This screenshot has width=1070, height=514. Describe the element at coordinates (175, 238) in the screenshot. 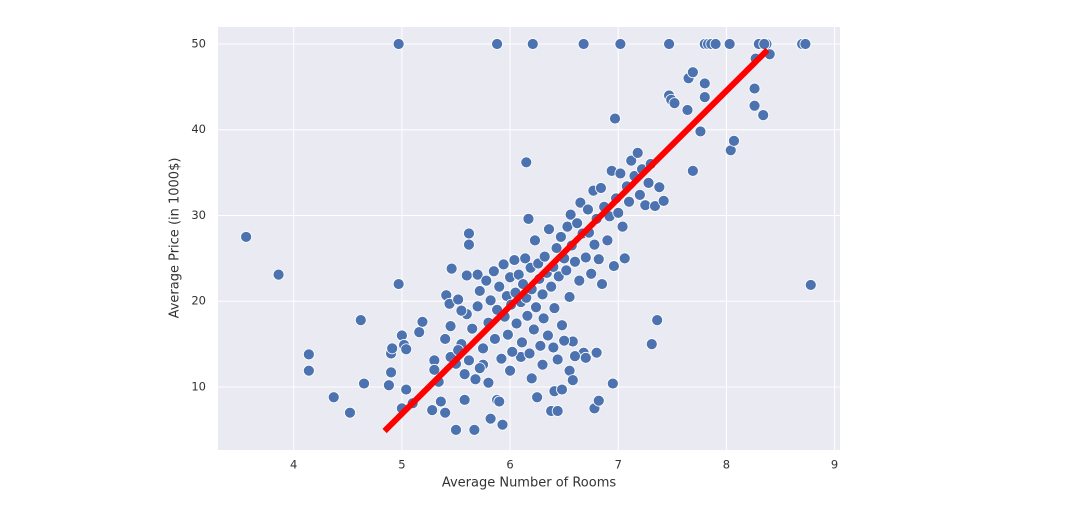

I see `y-axis-label: Average Price (in 1000$)` at that location.